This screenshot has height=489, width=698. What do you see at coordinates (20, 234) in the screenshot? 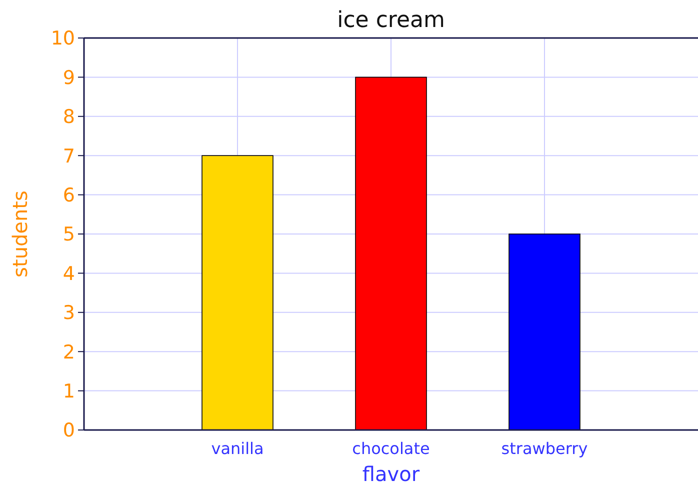
I see `y-axis-title: students` at bounding box center [20, 234].